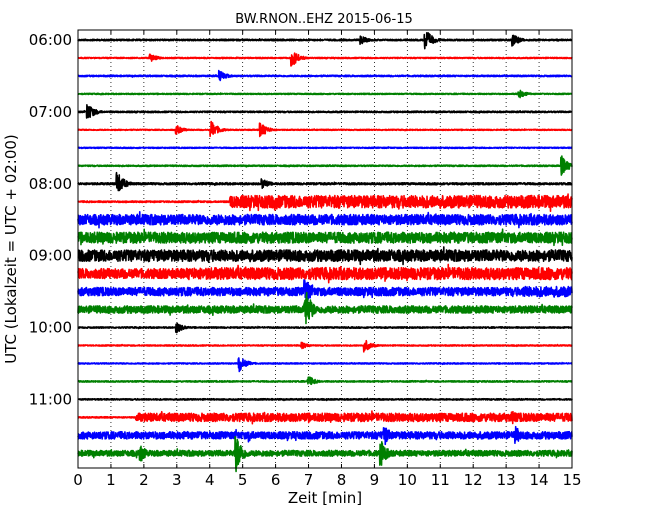 The height and width of the screenshot is (524, 650). Describe the element at coordinates (78, 480) in the screenshot. I see `x-tick-label: 0` at that location.